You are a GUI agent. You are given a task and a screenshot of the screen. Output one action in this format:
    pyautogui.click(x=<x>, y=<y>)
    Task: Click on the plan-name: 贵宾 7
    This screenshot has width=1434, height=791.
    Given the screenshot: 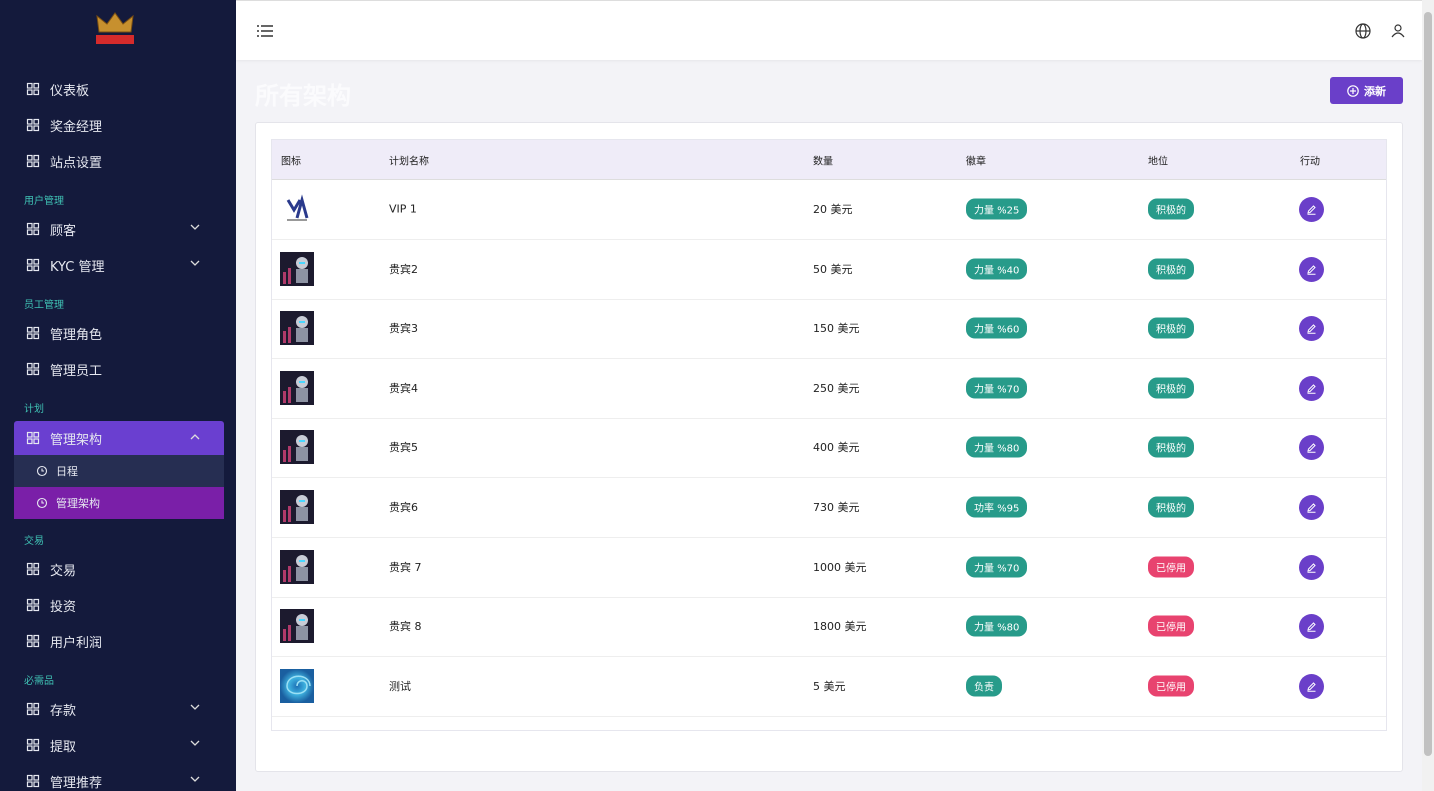 What is the action you would take?
    pyautogui.click(x=405, y=567)
    